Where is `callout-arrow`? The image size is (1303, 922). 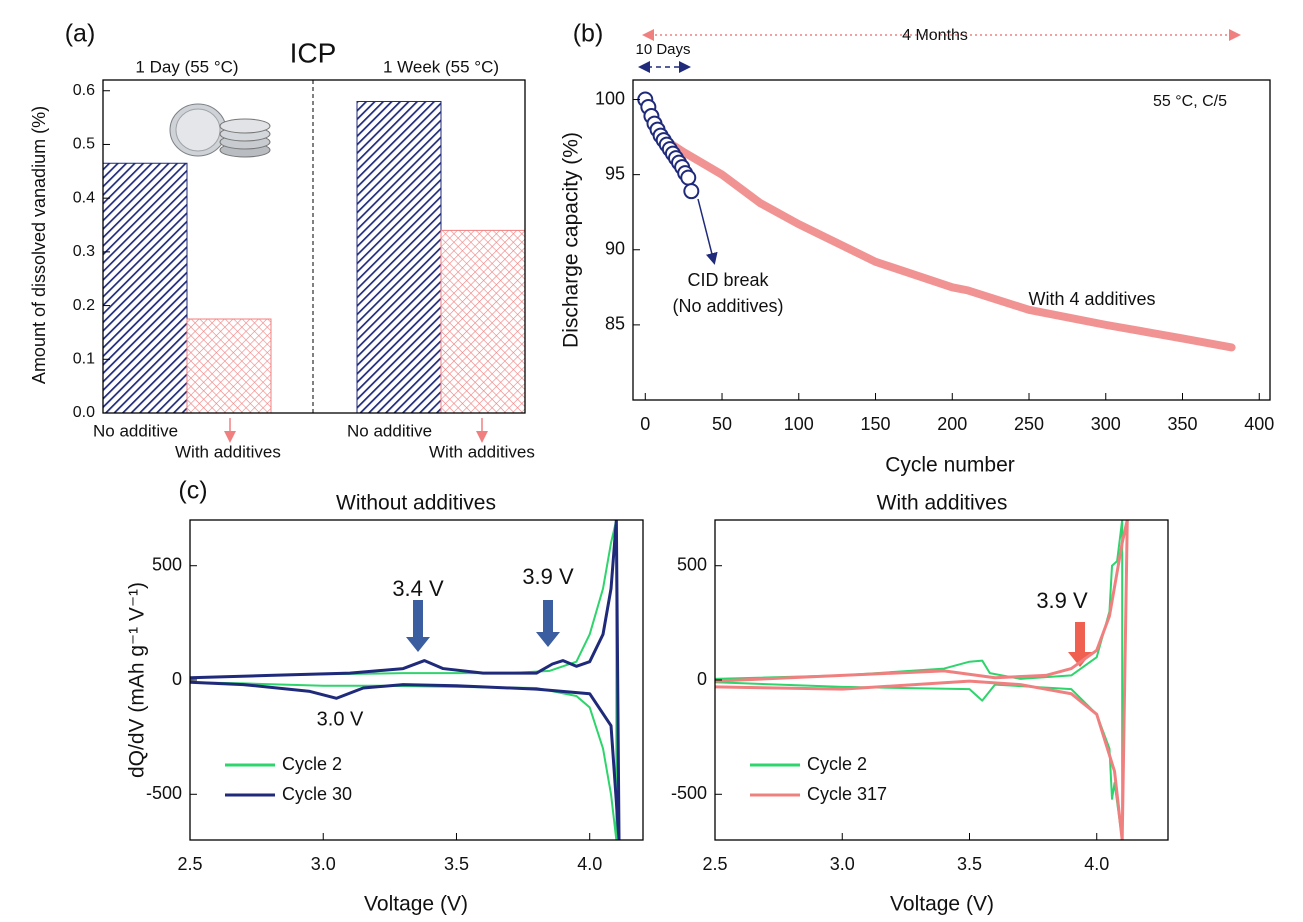
callout-arrow is located at coordinates (707, 231).